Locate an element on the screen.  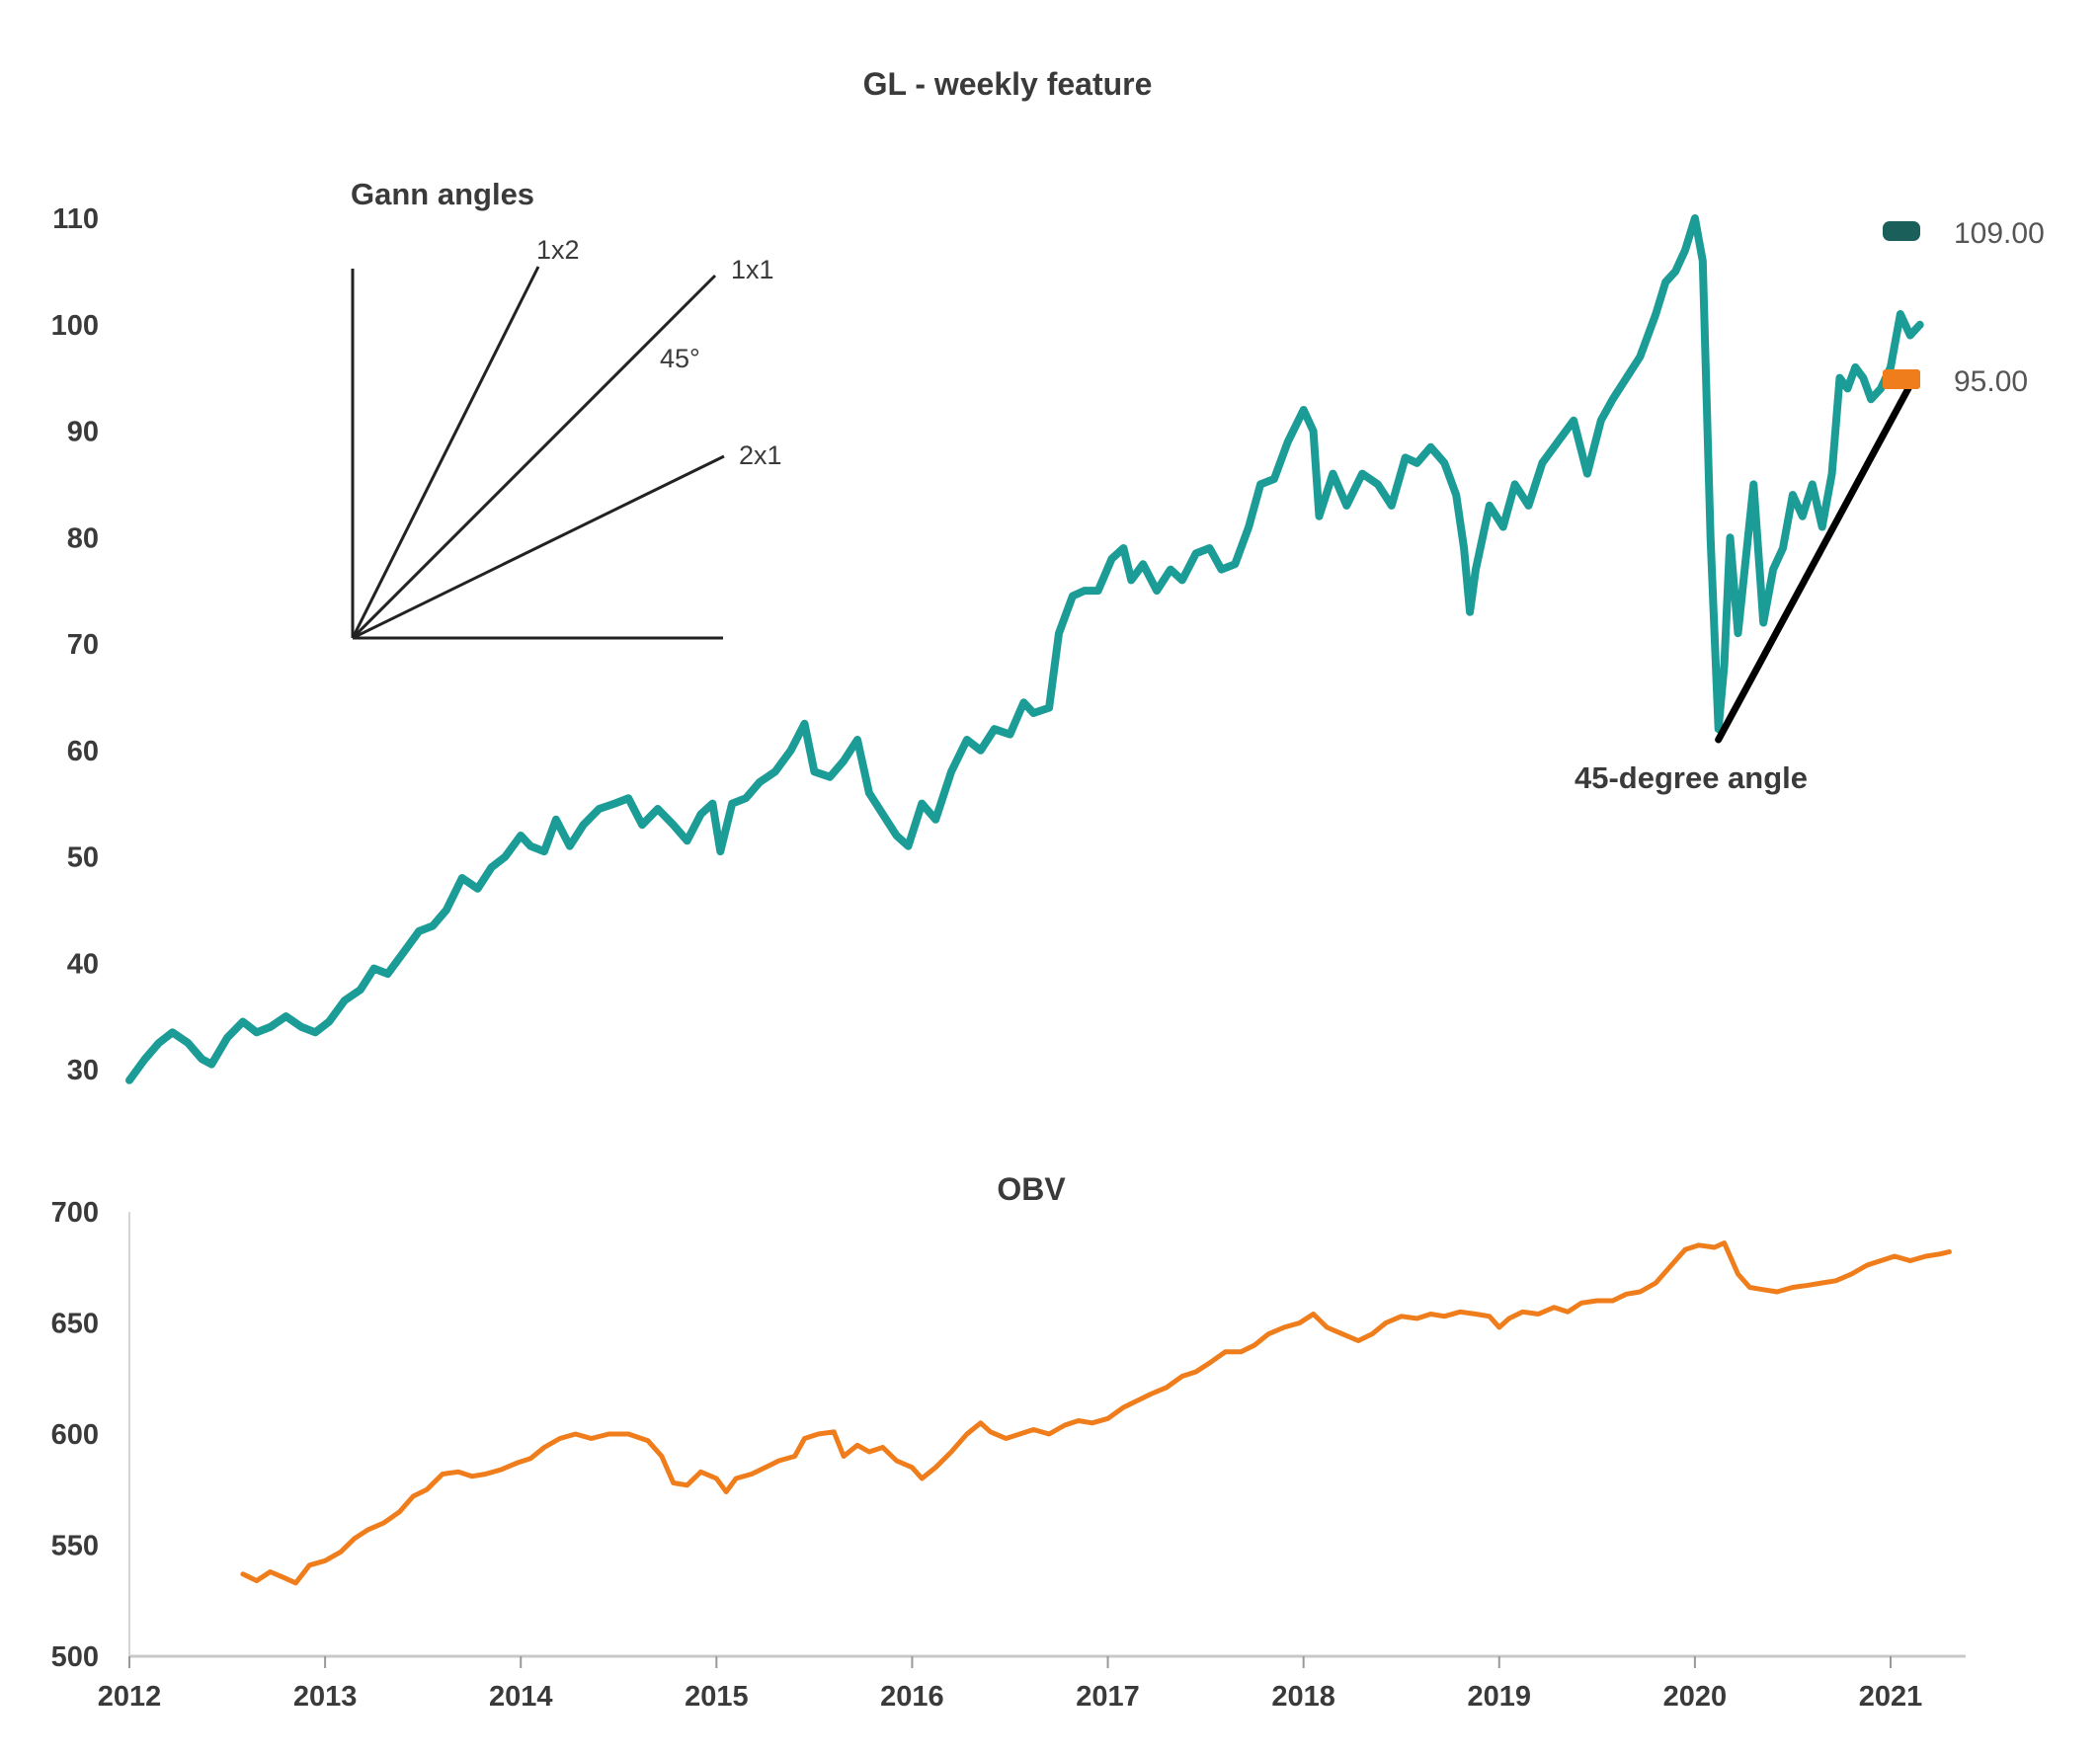
obv-x-tick-label: 2015 is located at coordinates (717, 1697).